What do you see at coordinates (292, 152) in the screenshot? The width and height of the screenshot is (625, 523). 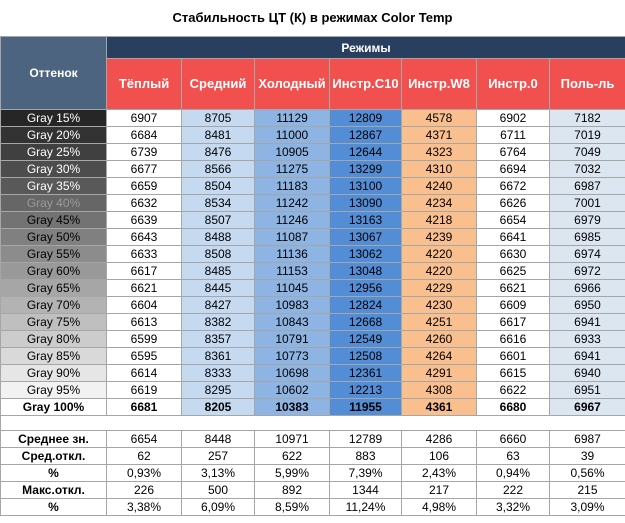 I see `value-cell: 10905` at bounding box center [292, 152].